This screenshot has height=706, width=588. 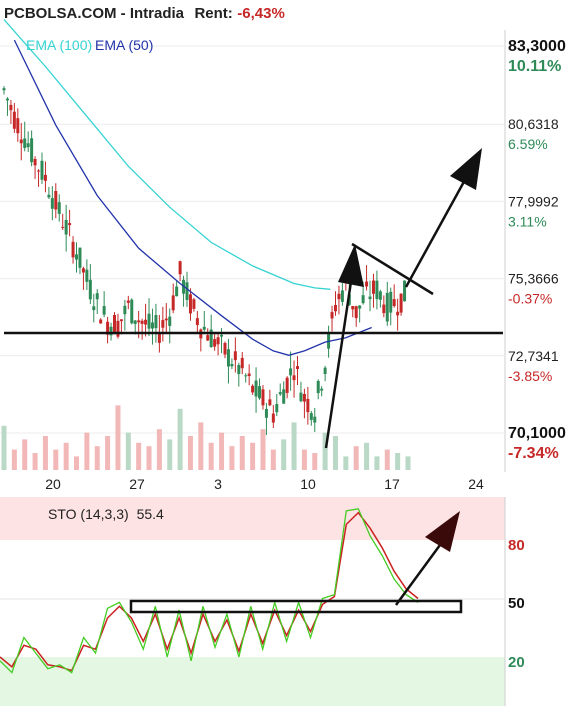 What do you see at coordinates (533, 124) in the screenshot?
I see `price-tick-label: 80,6318` at bounding box center [533, 124].